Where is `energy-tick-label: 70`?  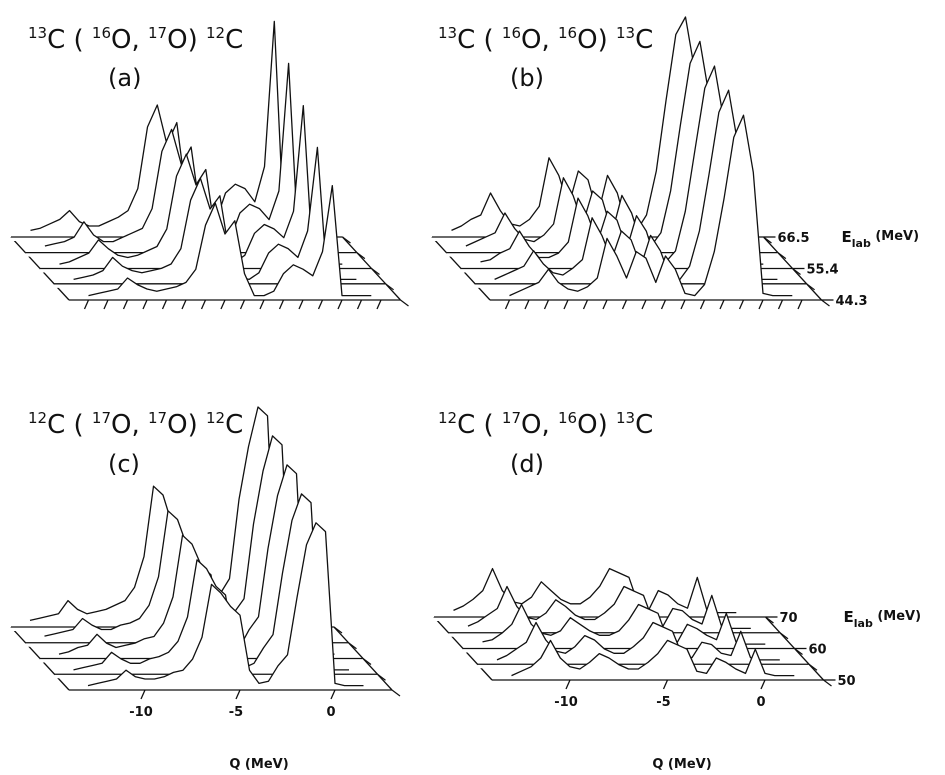
energy-tick-label: 70 is located at coordinates (789, 618).